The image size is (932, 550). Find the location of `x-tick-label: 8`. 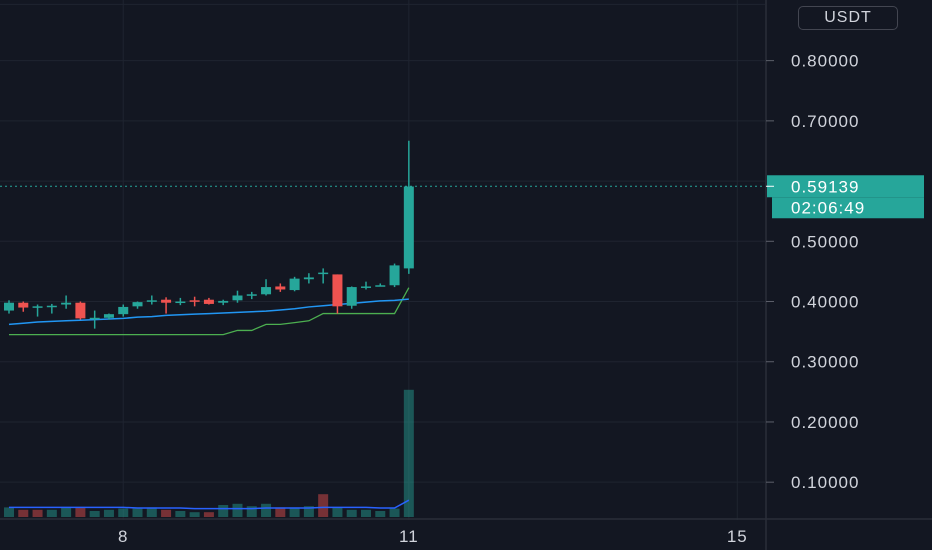

x-tick-label: 8 is located at coordinates (123, 536).